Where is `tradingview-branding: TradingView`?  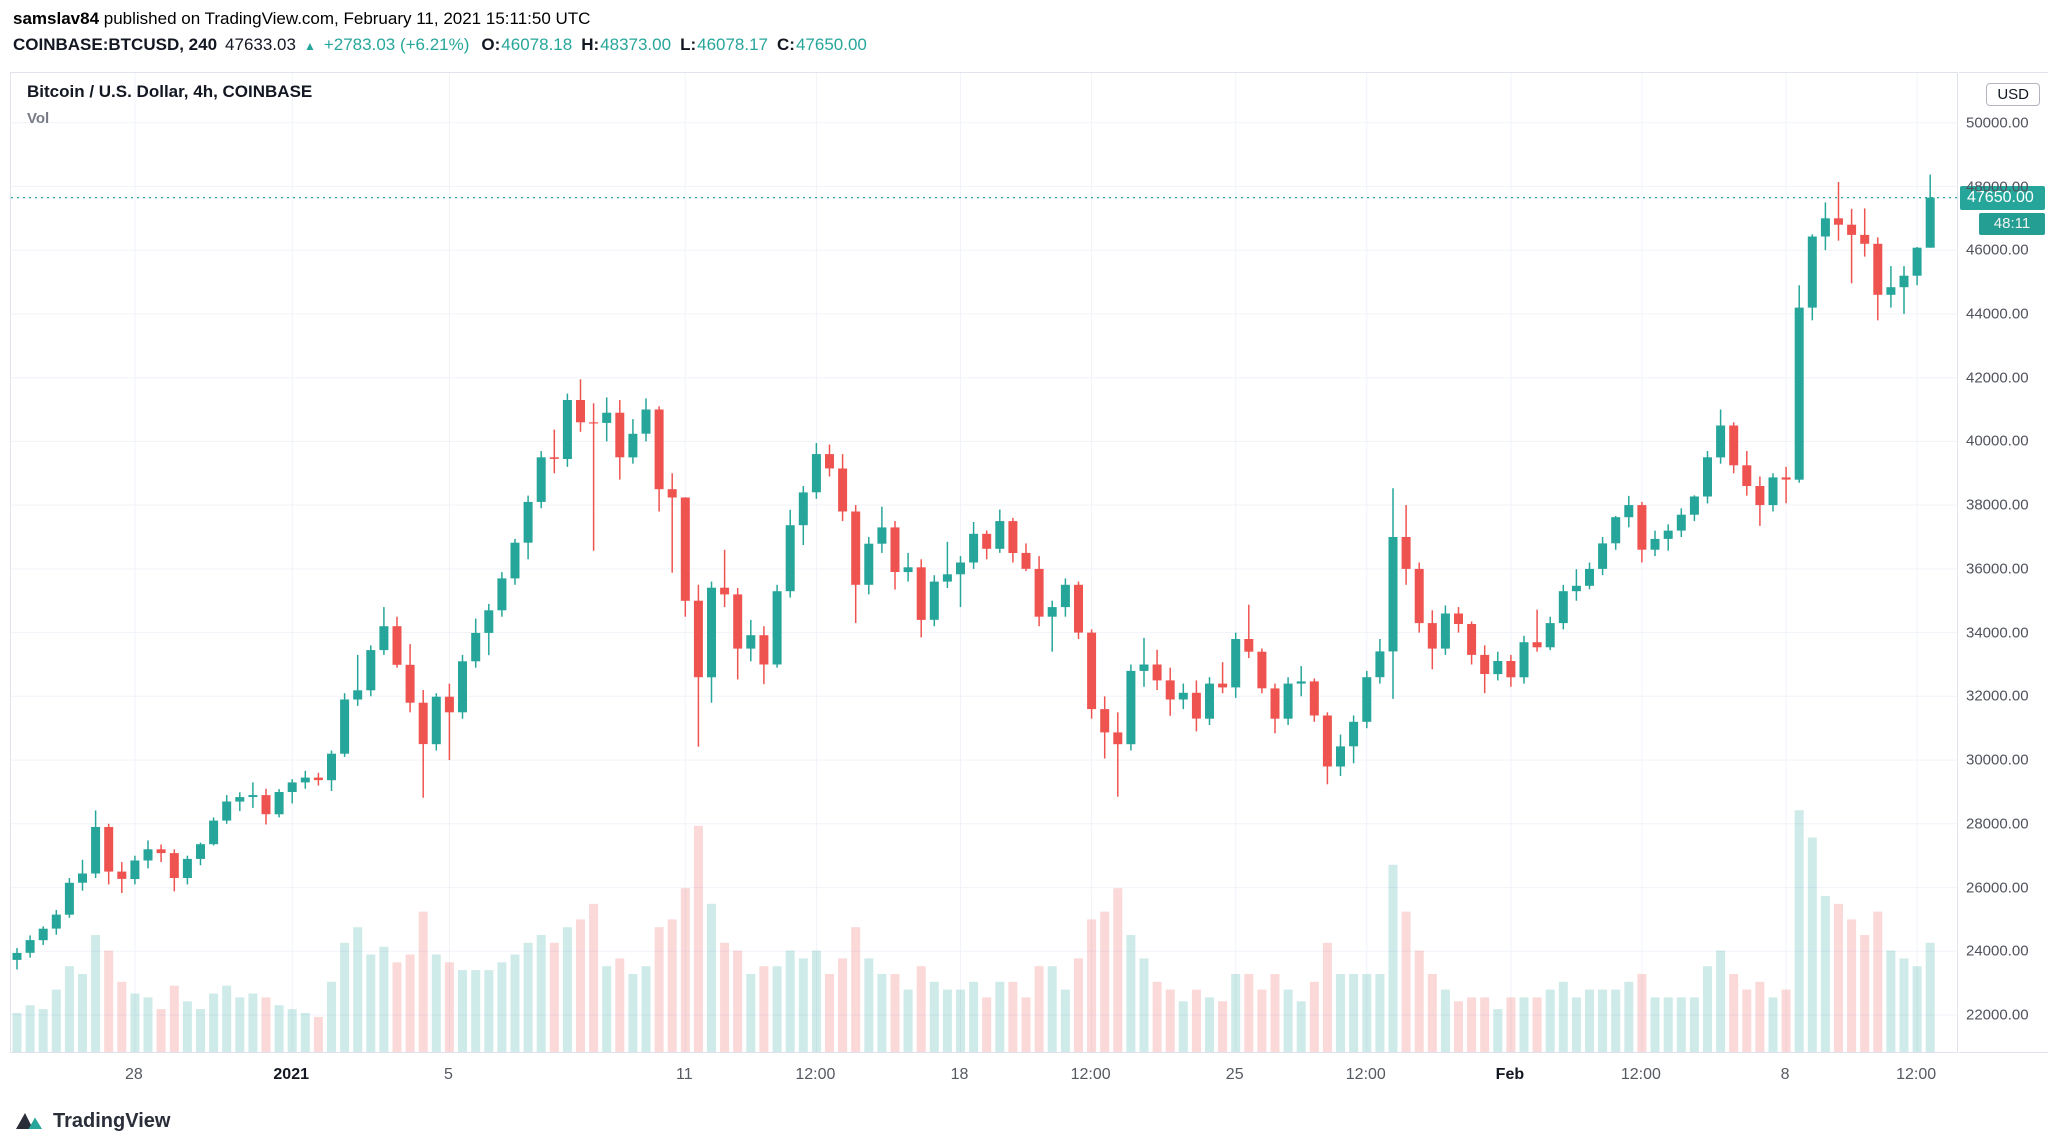 tradingview-branding: TradingView is located at coordinates (92, 1121).